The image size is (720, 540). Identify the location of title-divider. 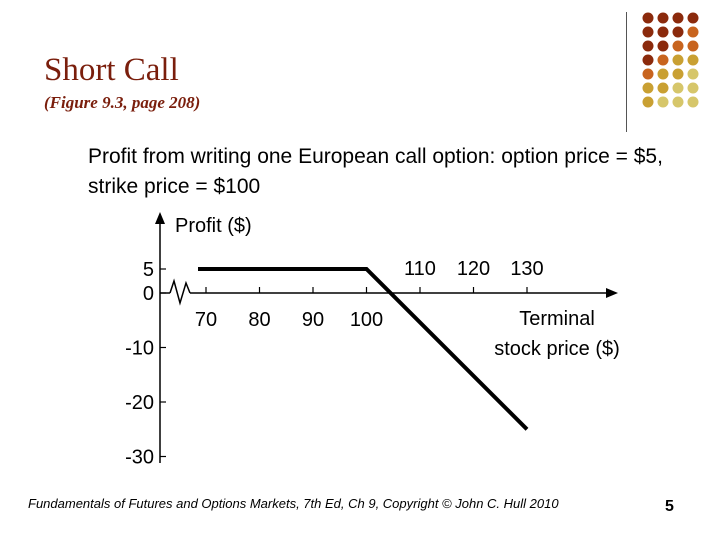
(626, 72).